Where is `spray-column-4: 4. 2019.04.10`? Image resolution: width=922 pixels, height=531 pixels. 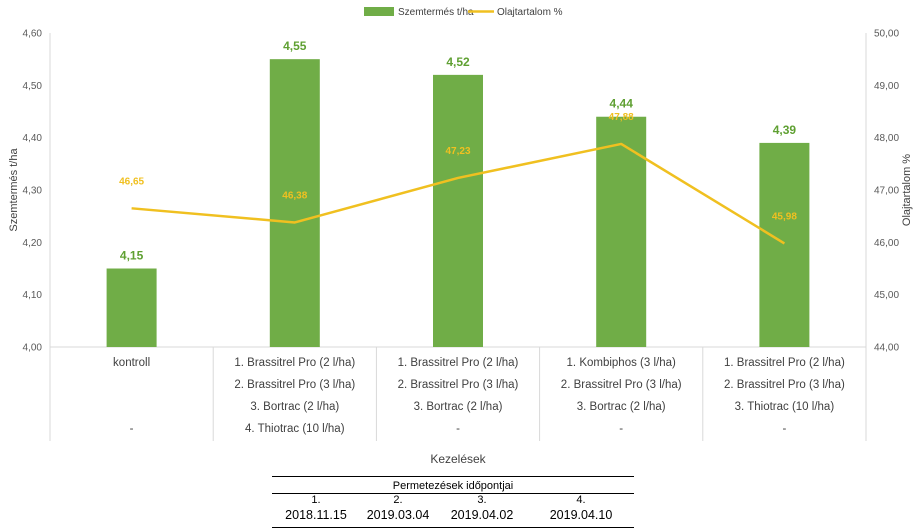 spray-column-4: 4. 2019.04.10 is located at coordinates (581, 508).